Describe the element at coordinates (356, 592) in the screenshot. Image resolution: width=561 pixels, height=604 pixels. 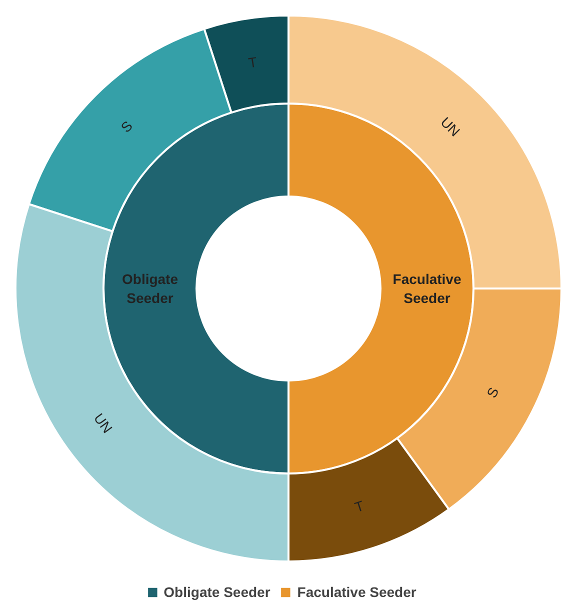
I see `legend-label: Faculative Seeder` at that location.